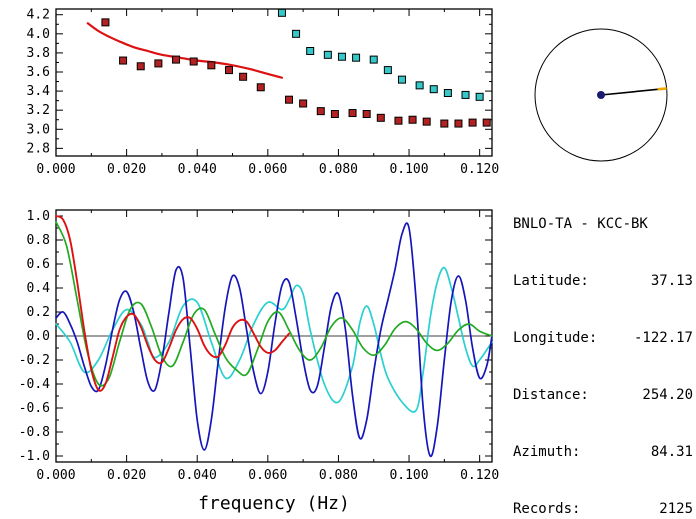 The width and height of the screenshot is (696, 519). What do you see at coordinates (663, 338) in the screenshot?
I see `longitude-value: -122.17` at bounding box center [663, 338].